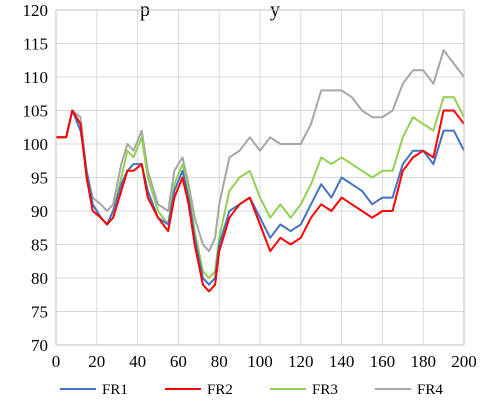 The width and height of the screenshot is (482, 406). What do you see at coordinates (36, 144) in the screenshot?
I see `y-tick-label: 100` at bounding box center [36, 144].